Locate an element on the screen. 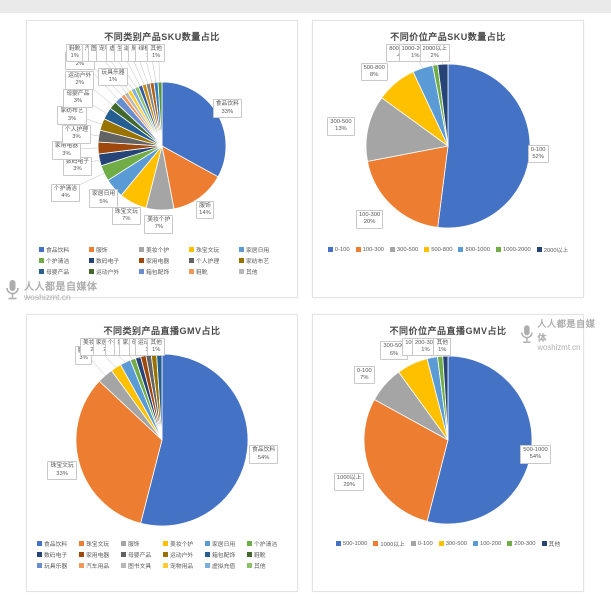 The width and height of the screenshot is (611, 597). legend-item: 鞋靴 is located at coordinates (212, 271).